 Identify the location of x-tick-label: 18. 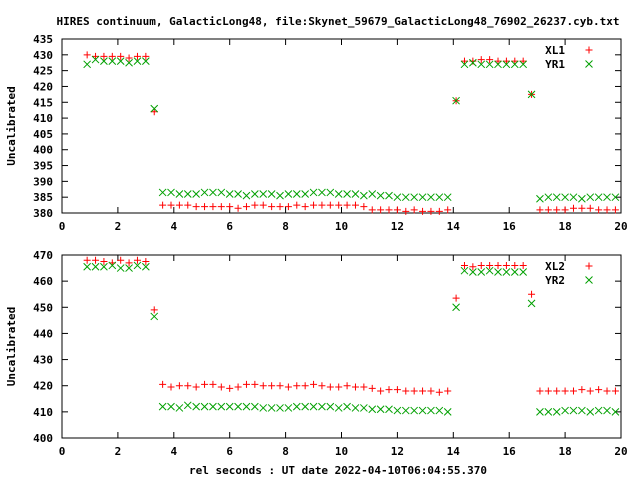
(564, 451).